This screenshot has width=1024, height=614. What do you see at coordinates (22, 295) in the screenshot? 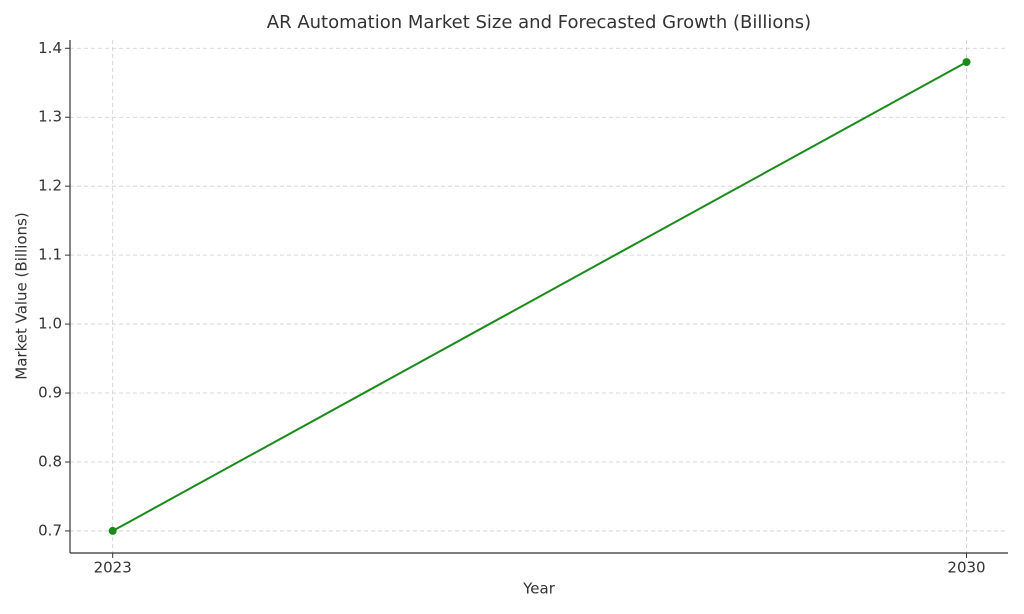
I see `y-axis-label: Market Value (Billions)` at bounding box center [22, 295].